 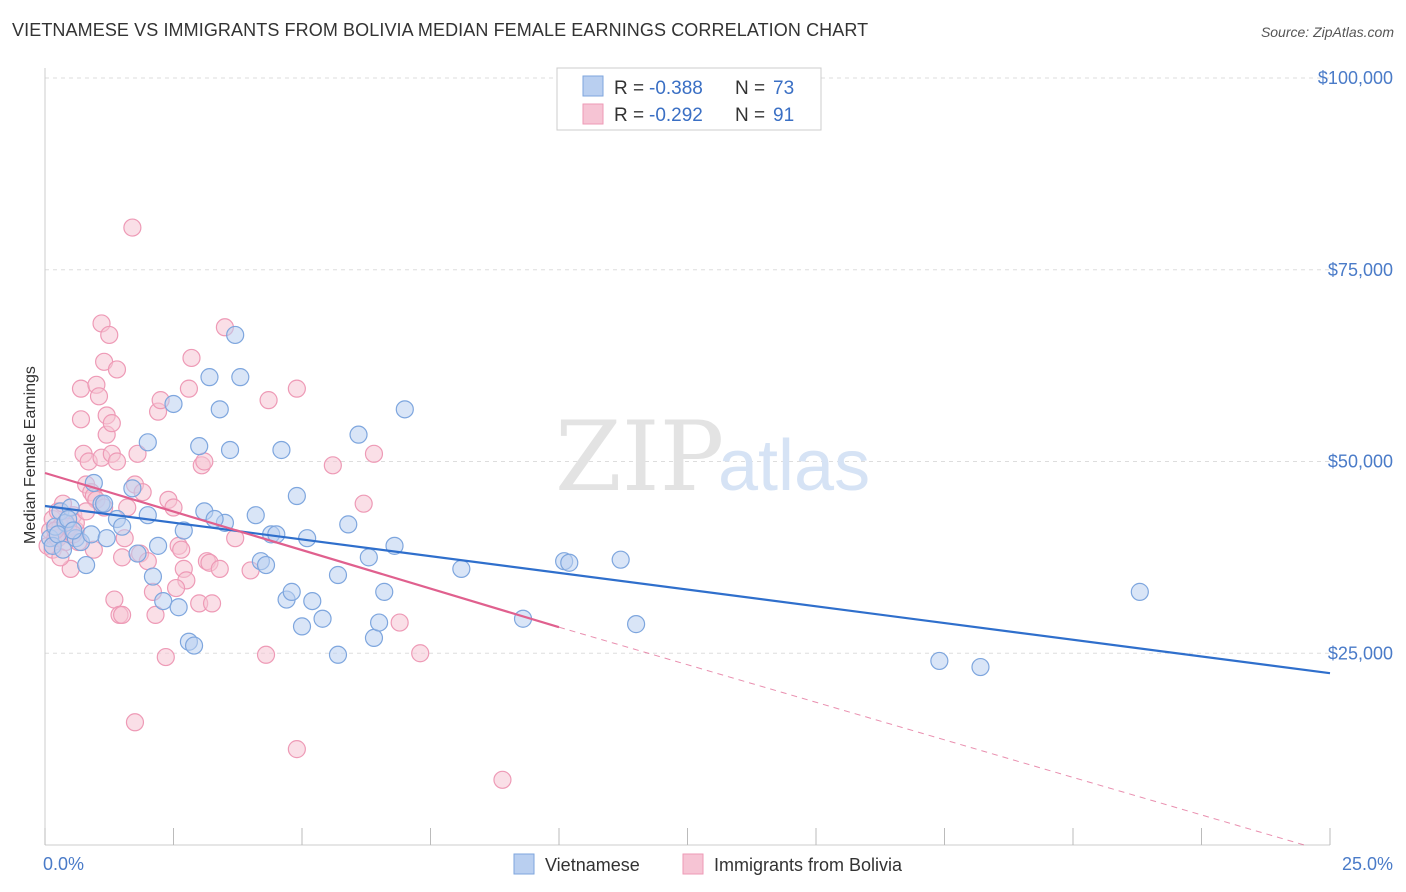 What do you see at coordinates (1327, 32) in the screenshot?
I see `source-note: Source: ZipAtlas.com` at bounding box center [1327, 32].